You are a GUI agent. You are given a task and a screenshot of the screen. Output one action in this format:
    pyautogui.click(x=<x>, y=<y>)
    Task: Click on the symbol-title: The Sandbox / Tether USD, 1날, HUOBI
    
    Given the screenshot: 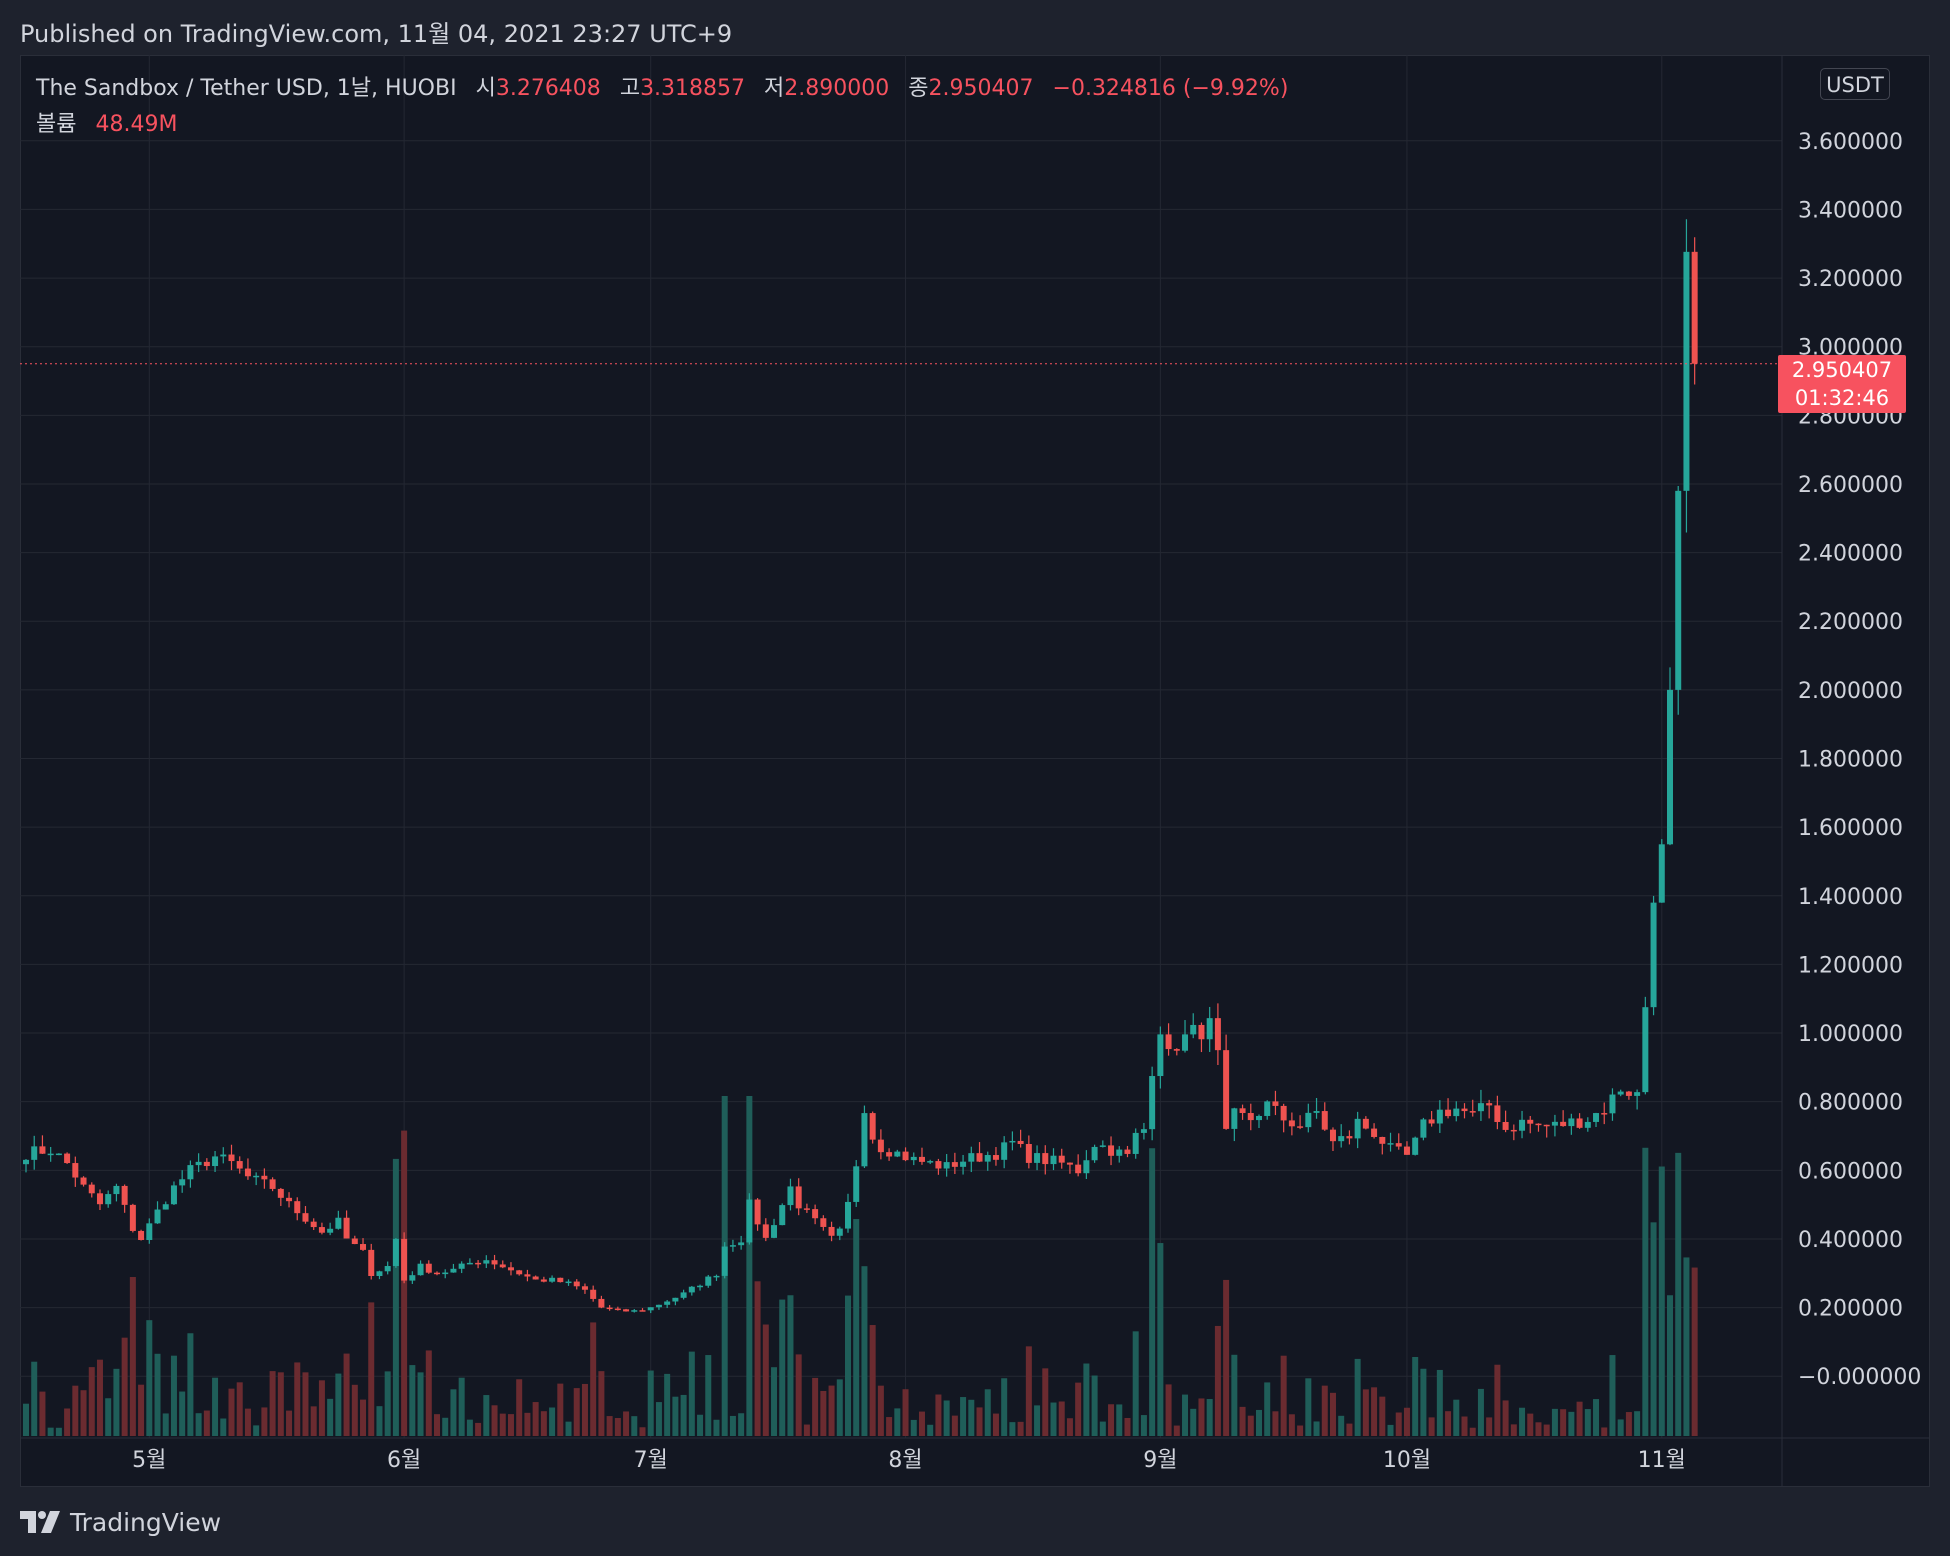 What is the action you would take?
    pyautogui.click(x=246, y=88)
    